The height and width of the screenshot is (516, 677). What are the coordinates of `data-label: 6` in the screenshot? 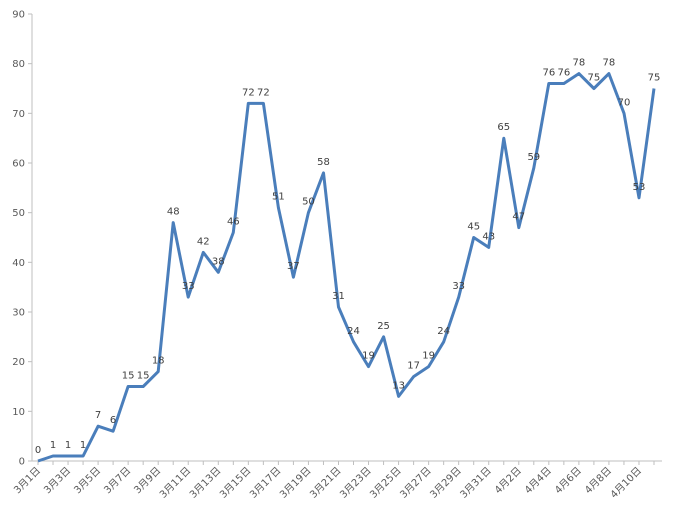 It's located at (113, 420).